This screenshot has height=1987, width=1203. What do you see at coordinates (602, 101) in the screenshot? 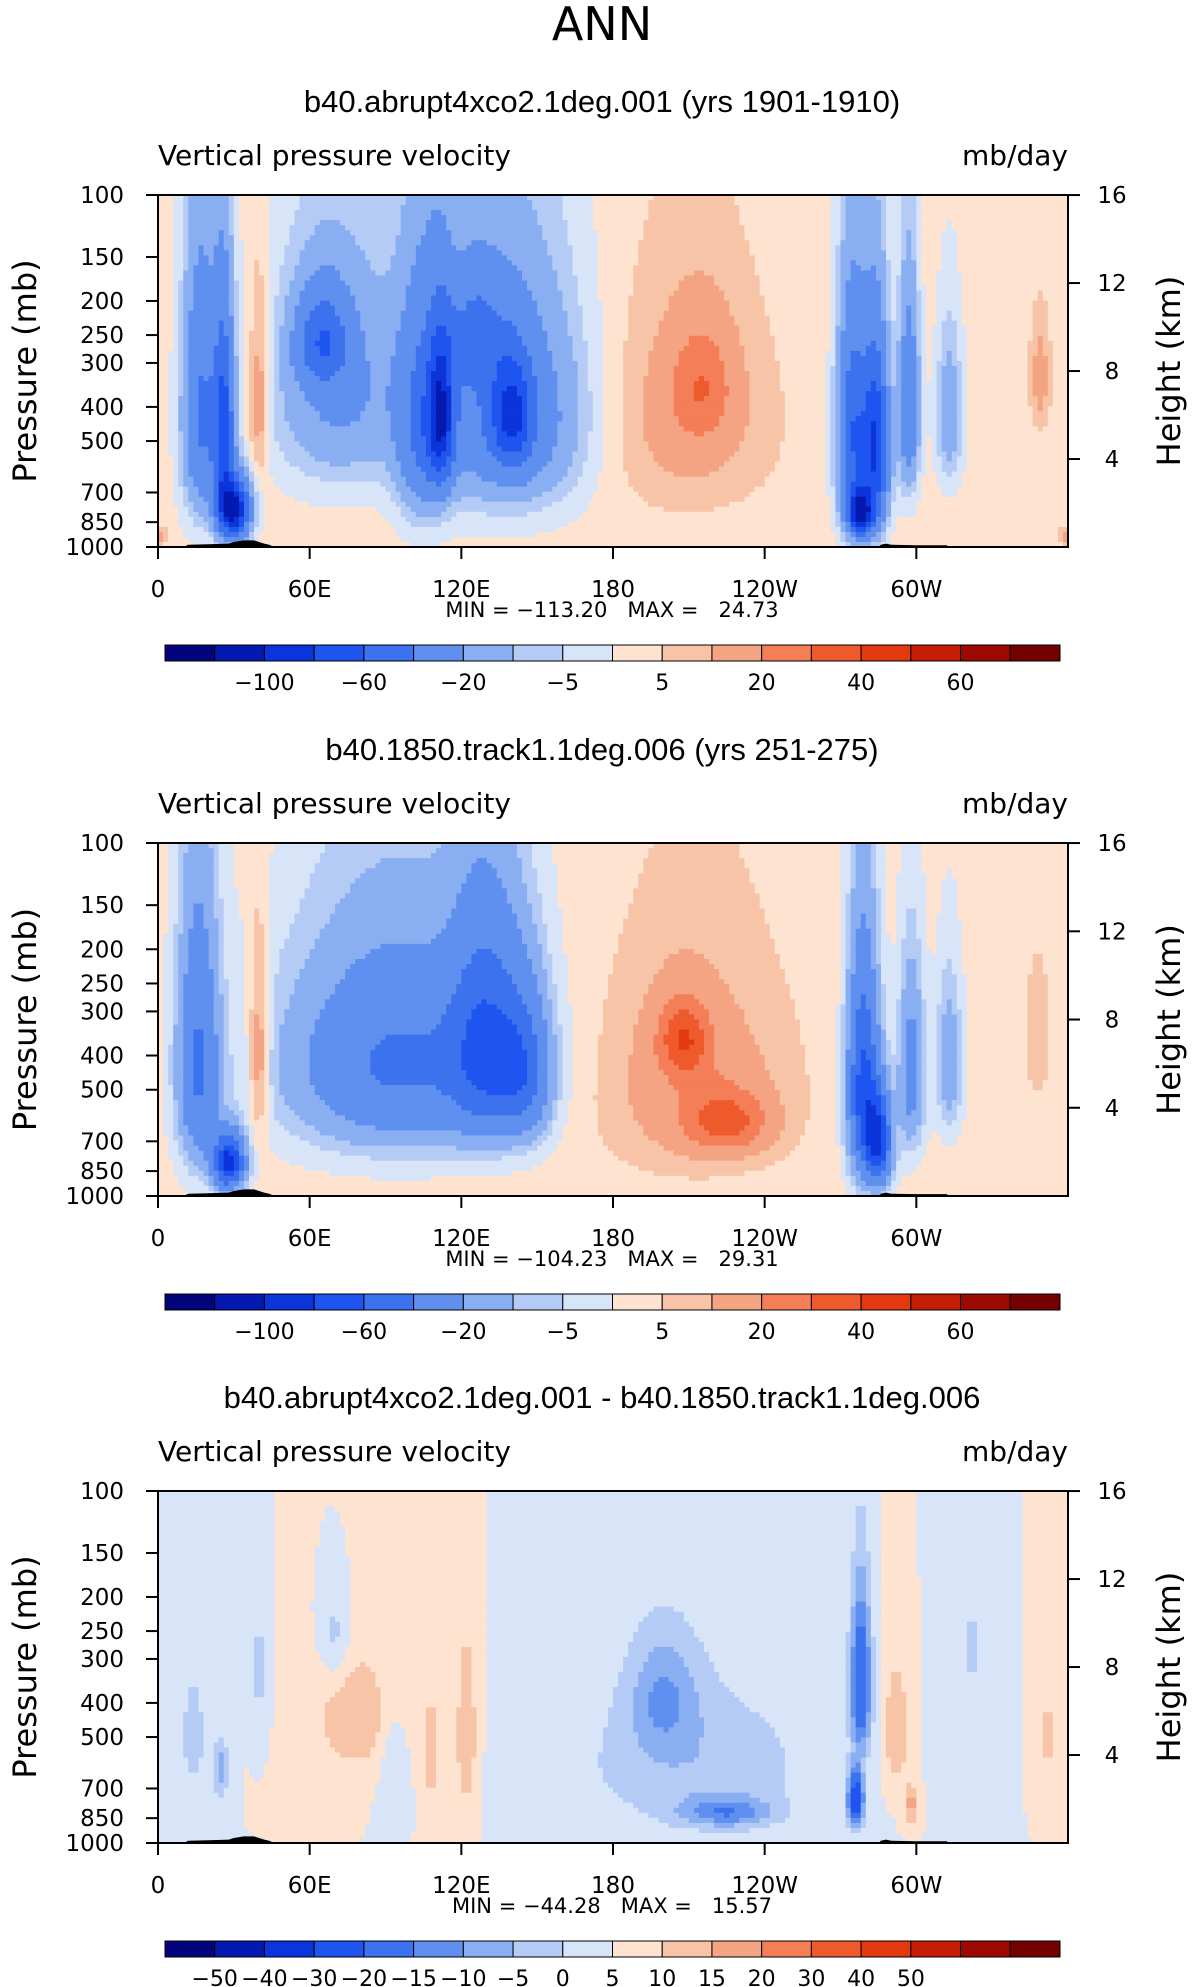
I see `chart-title: b40.abrupt4xco2.1deg.001 (yrs 1901-1910)` at bounding box center [602, 101].